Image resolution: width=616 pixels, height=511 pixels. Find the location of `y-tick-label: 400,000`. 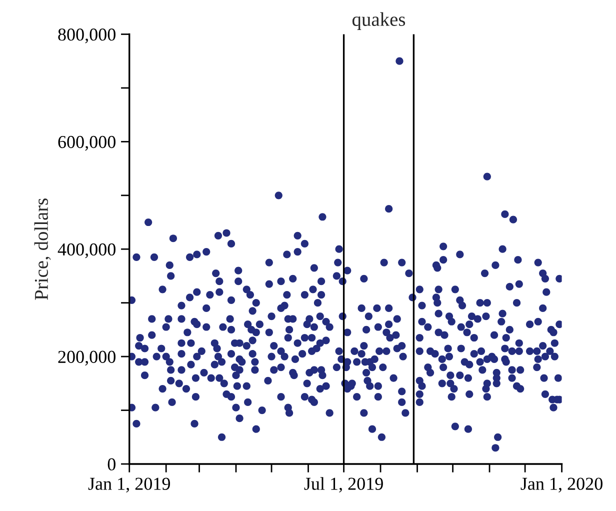

y-tick-label: 400,000 is located at coordinates (87, 250).